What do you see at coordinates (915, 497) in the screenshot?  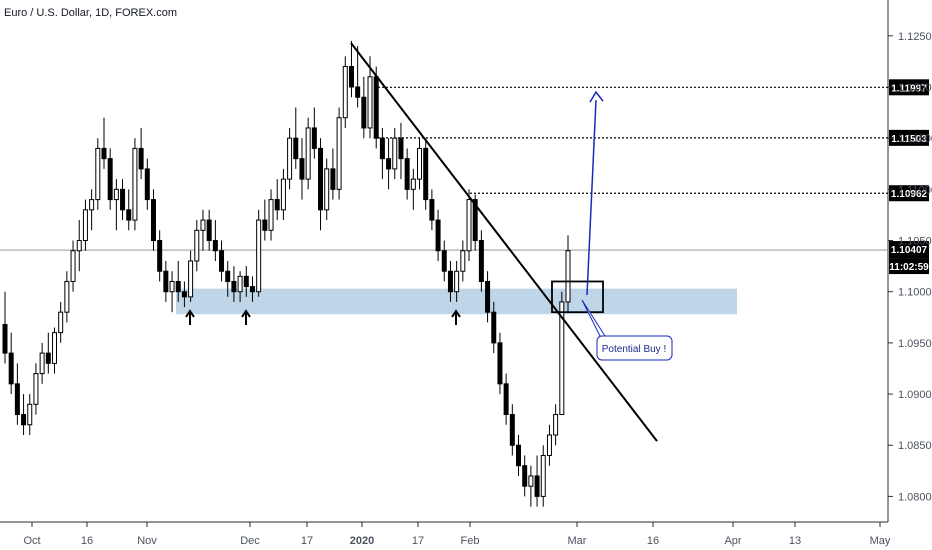 I see `price-tick-label: 1.08000` at bounding box center [915, 497].